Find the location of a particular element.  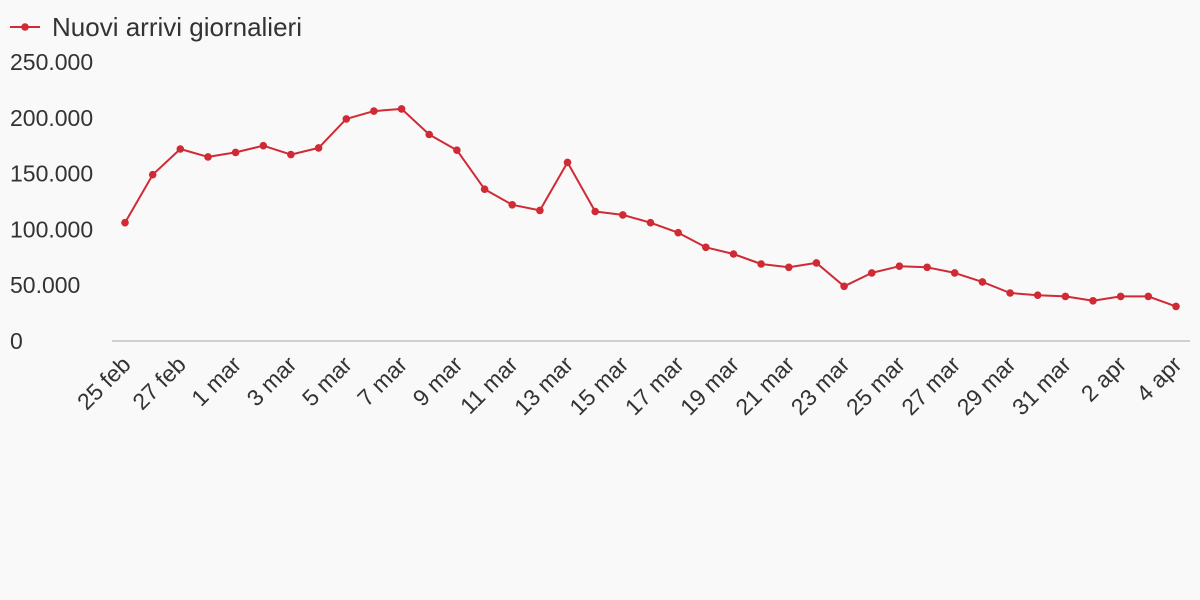

x-tick-label: 3 mar is located at coordinates (271, 381).